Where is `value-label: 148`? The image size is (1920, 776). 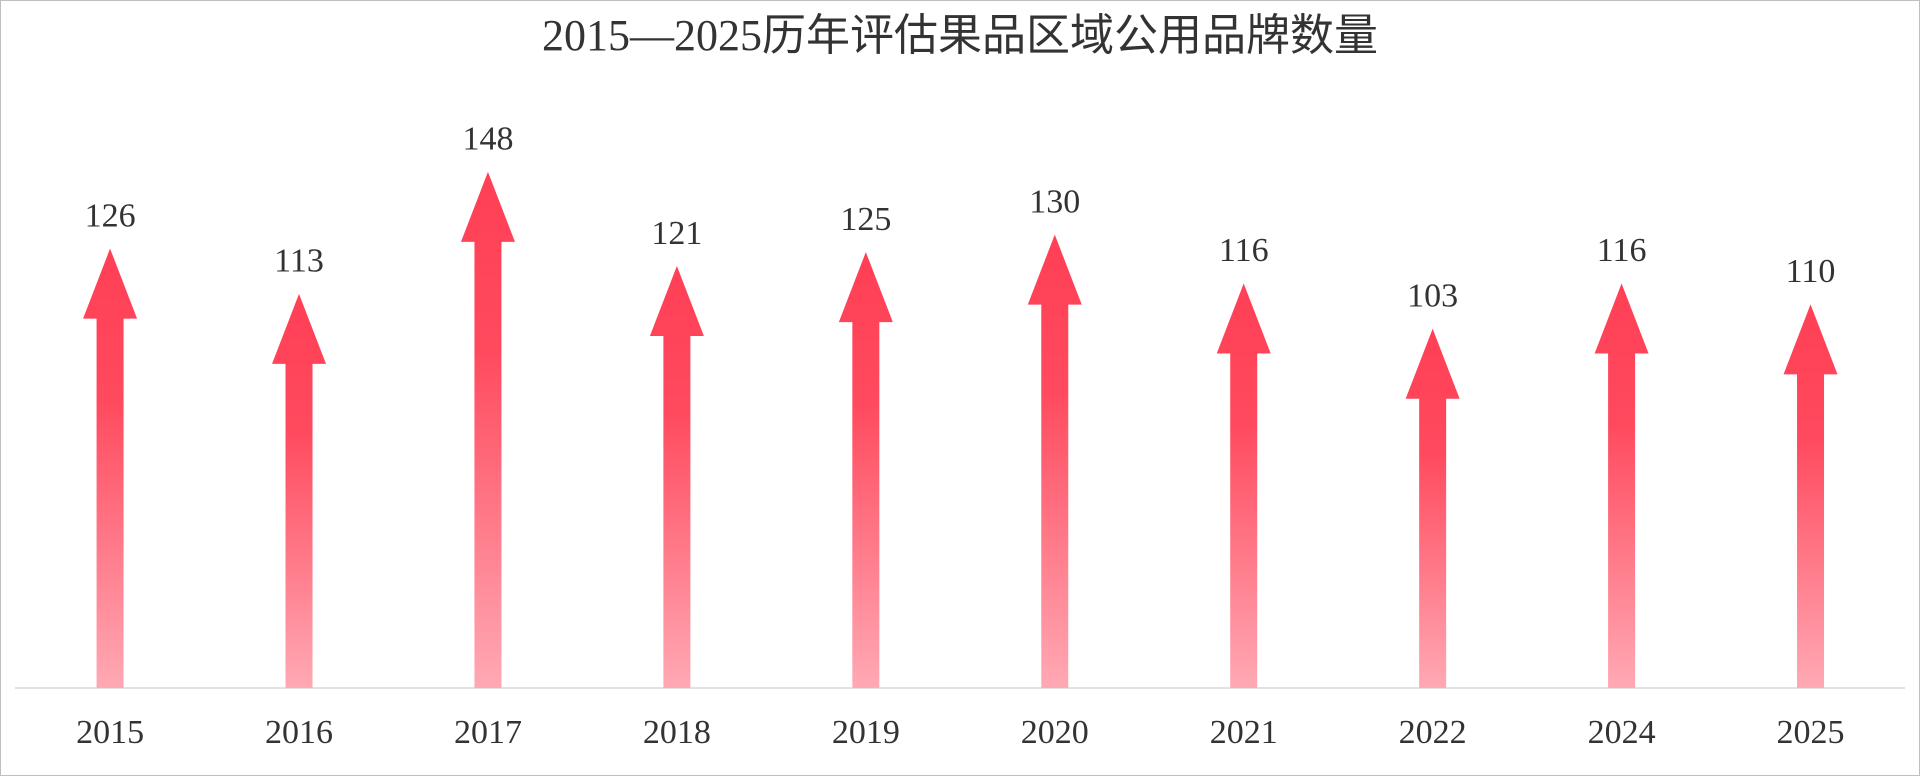
value-label: 148 is located at coordinates (487, 139).